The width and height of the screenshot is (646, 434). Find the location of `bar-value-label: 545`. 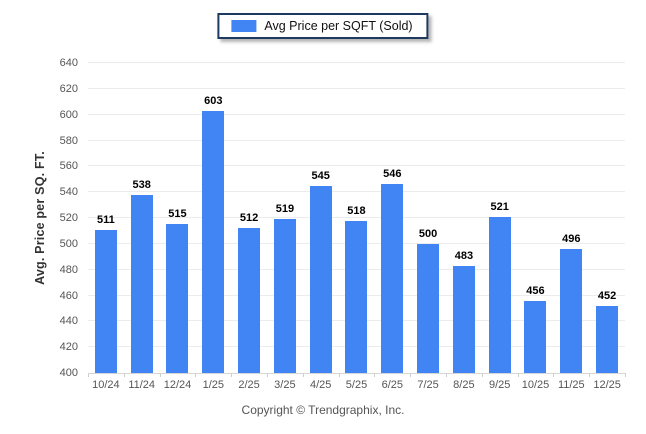

bar-value-label: 545 is located at coordinates (320, 175).